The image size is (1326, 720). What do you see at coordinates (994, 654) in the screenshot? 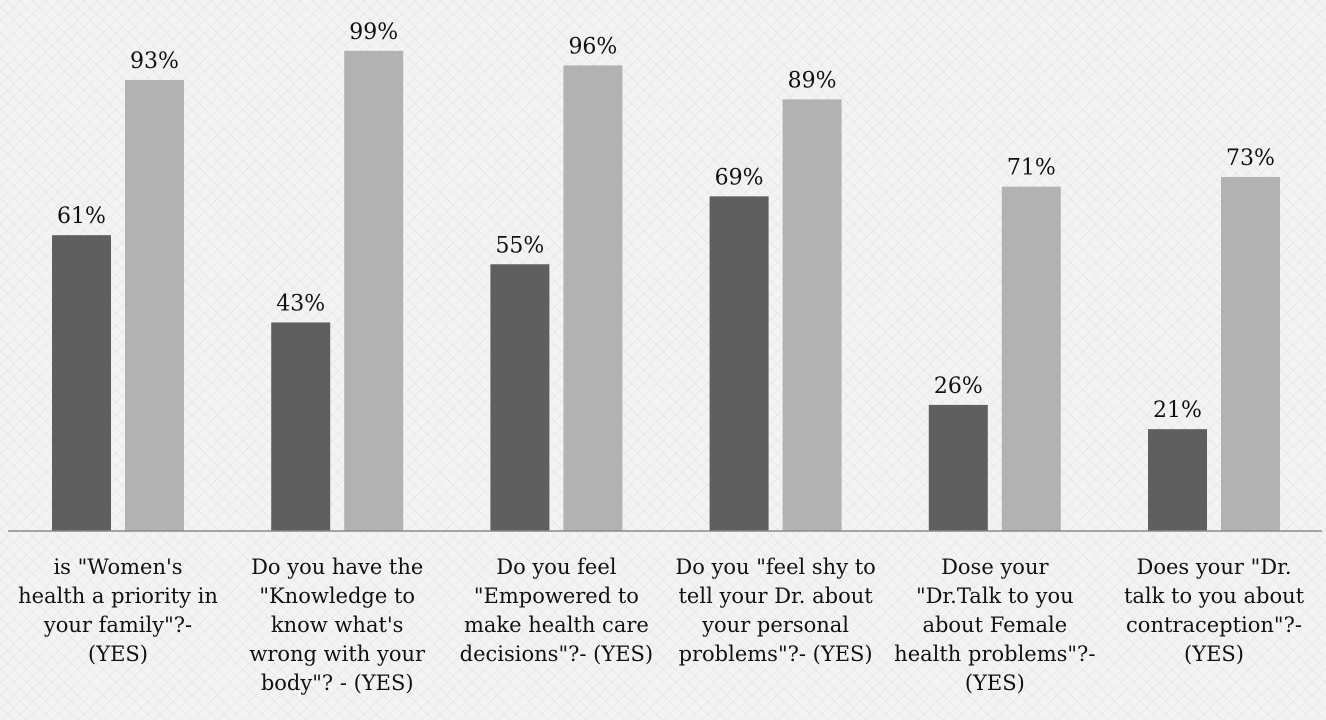
I see `category-label-line: health problems"?-` at bounding box center [994, 654].